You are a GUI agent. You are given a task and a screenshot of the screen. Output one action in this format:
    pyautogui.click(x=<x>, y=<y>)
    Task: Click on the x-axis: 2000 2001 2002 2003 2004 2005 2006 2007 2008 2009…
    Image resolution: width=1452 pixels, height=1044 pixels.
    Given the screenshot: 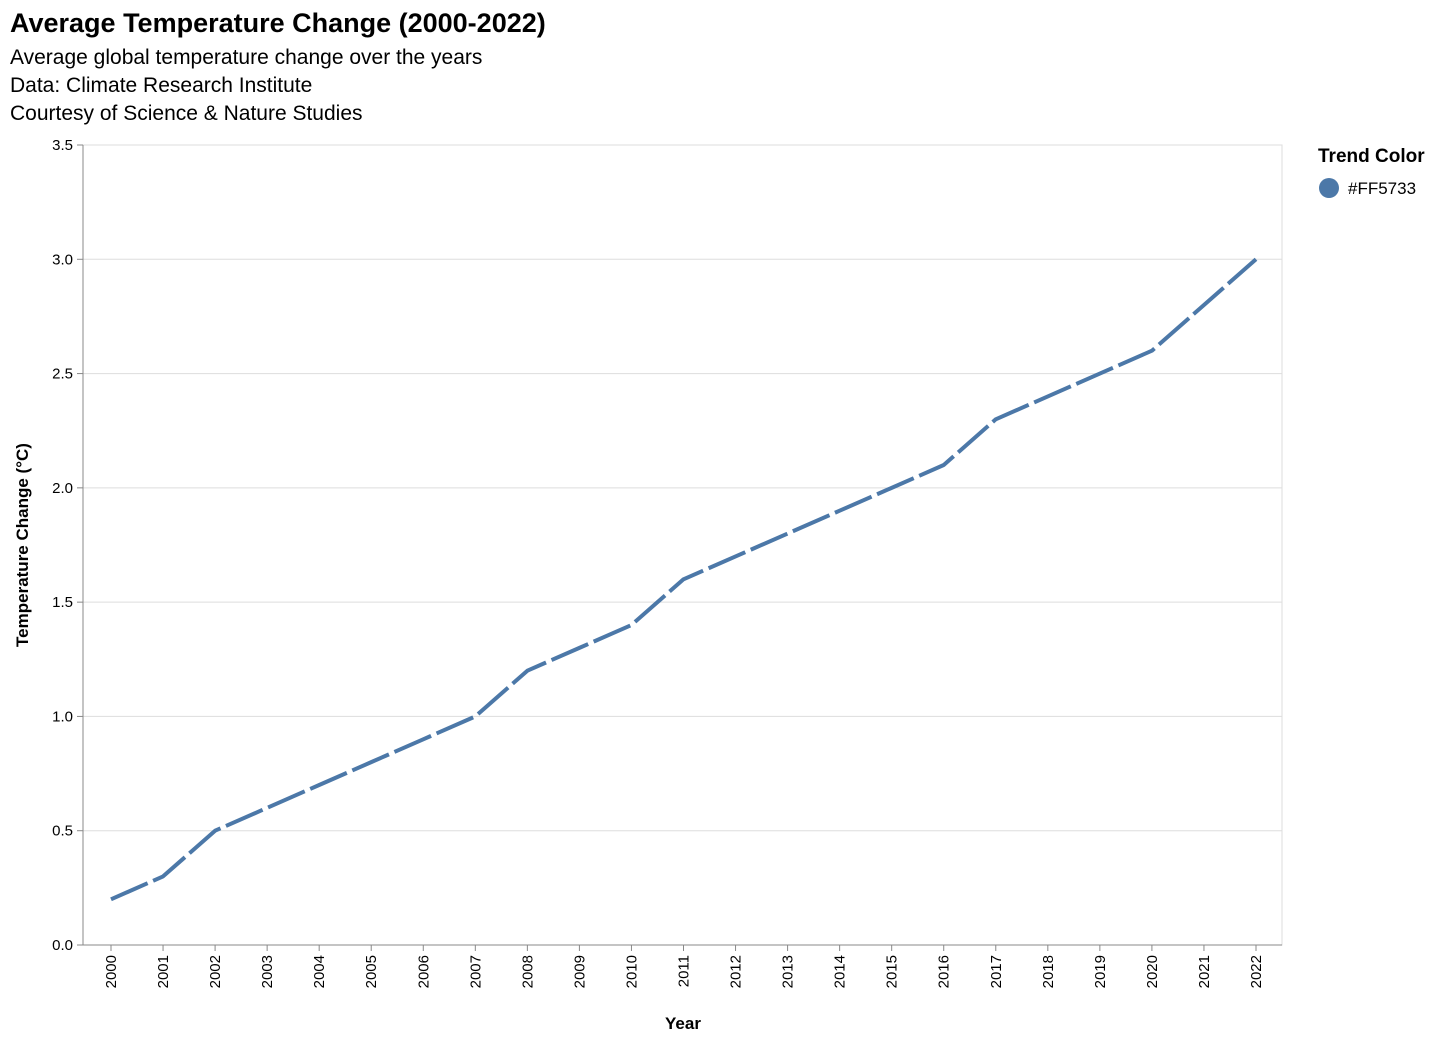 What is the action you would take?
    pyautogui.click(x=682, y=966)
    